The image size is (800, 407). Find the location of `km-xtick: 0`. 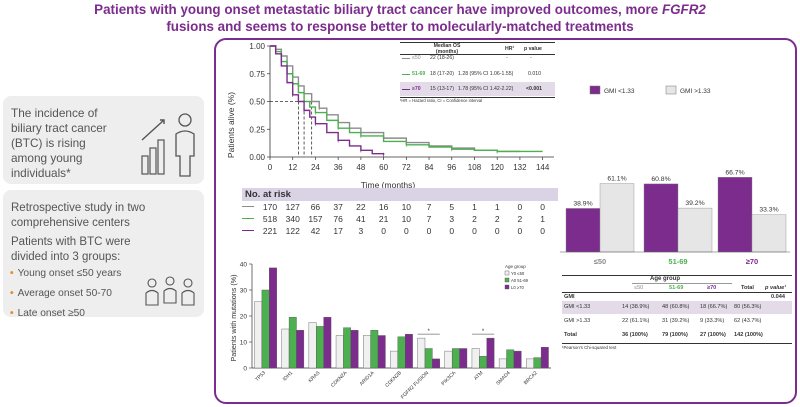

km-xtick: 0 is located at coordinates (270, 167).